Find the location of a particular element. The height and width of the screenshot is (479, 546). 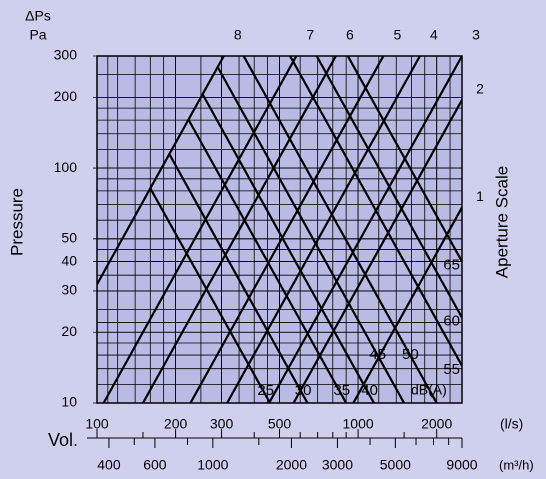

y-tick-label: 100 is located at coordinates (66, 167).